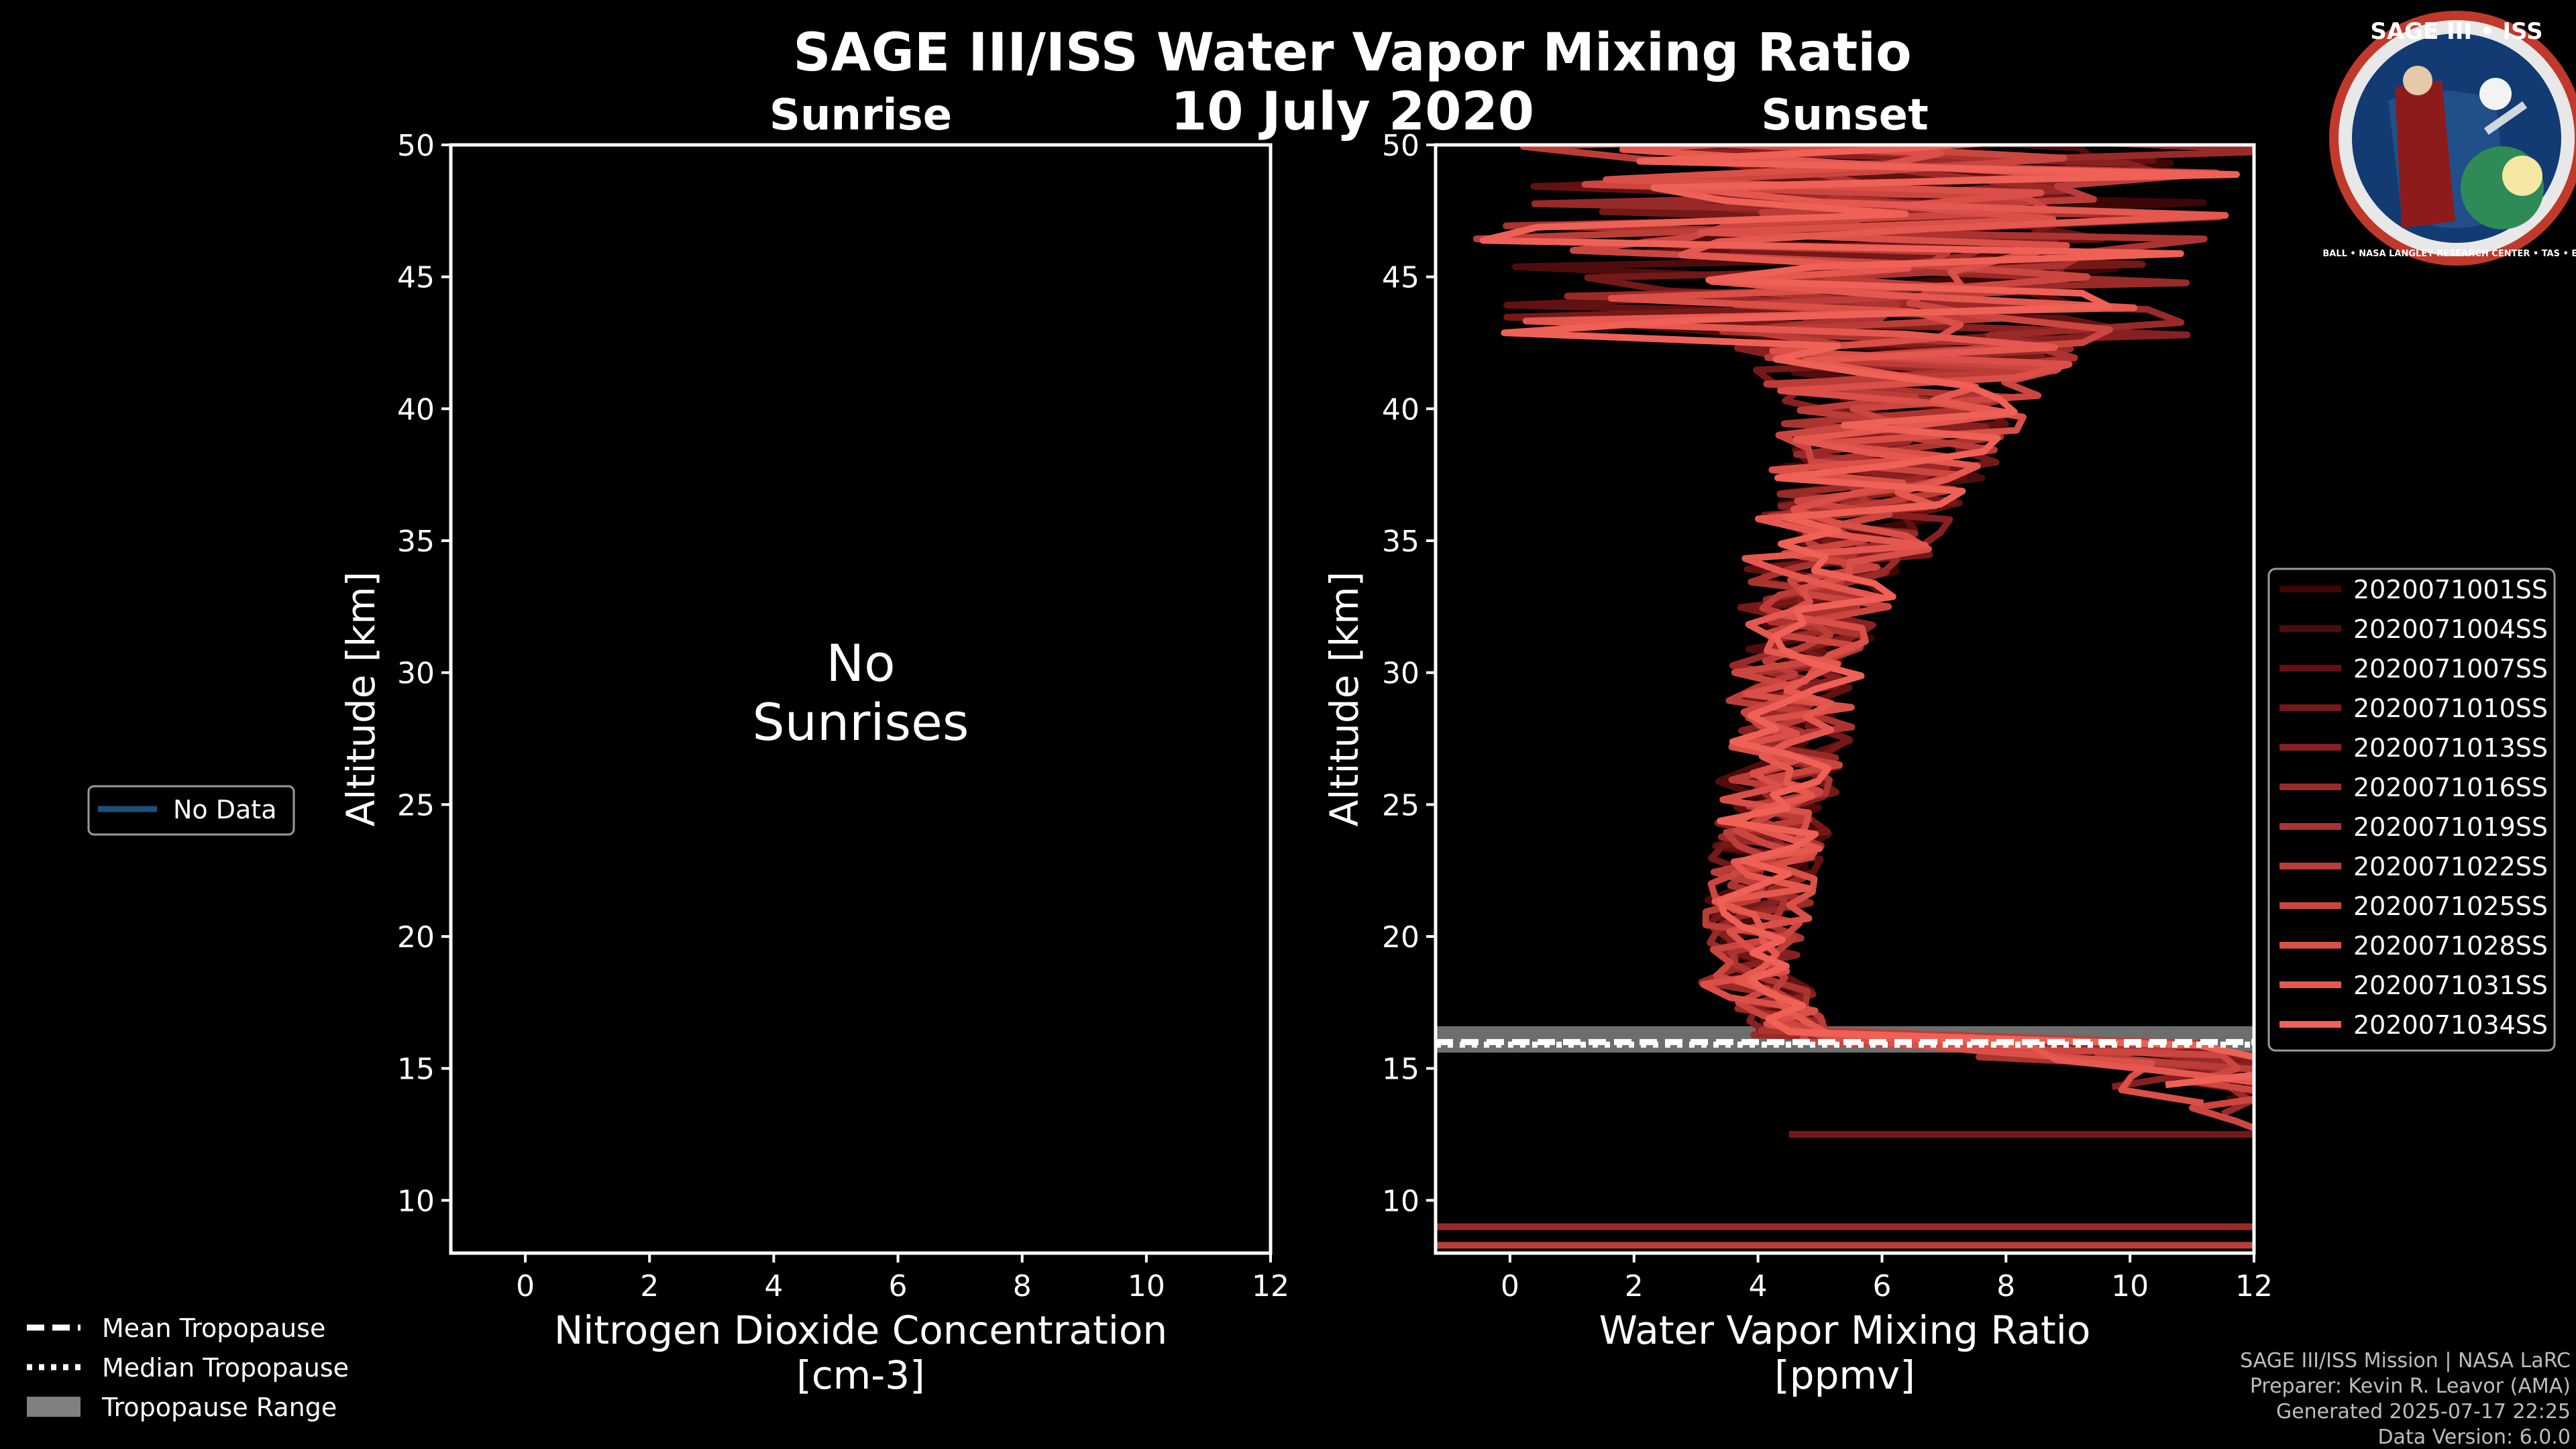 The height and width of the screenshot is (1449, 2576). What do you see at coordinates (416, 674) in the screenshot?
I see `left-y-tick-label: 30` at bounding box center [416, 674].